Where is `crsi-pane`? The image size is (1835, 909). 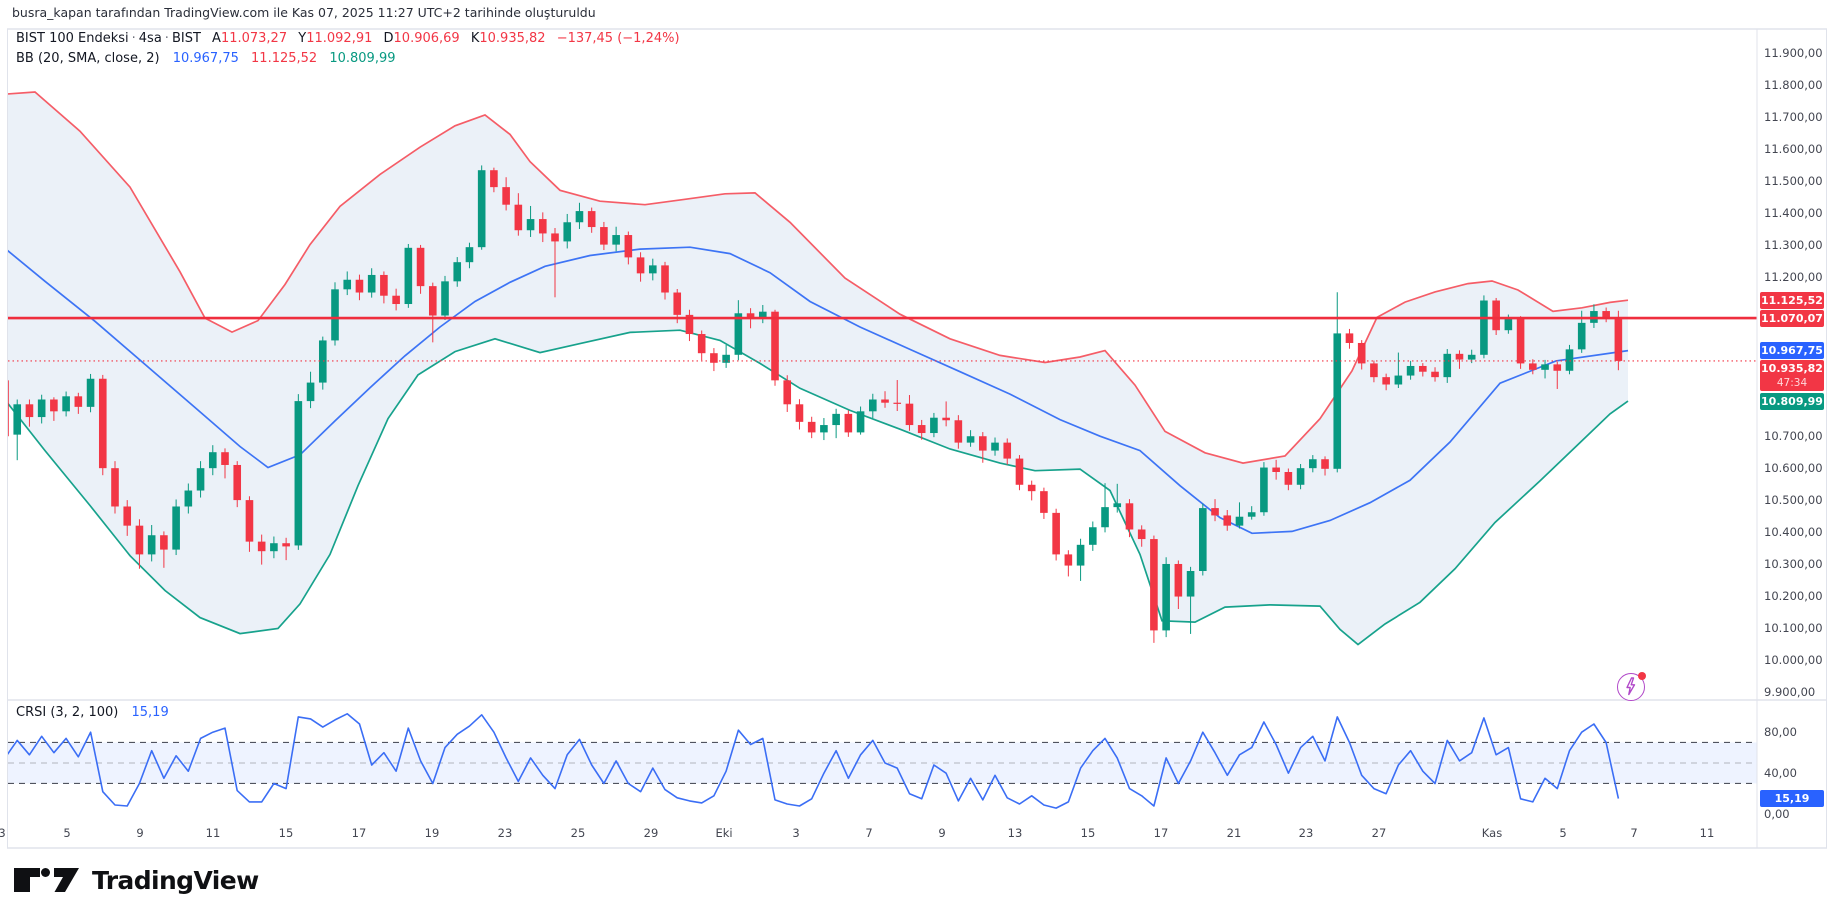 crsi-pane is located at coordinates (881, 761).